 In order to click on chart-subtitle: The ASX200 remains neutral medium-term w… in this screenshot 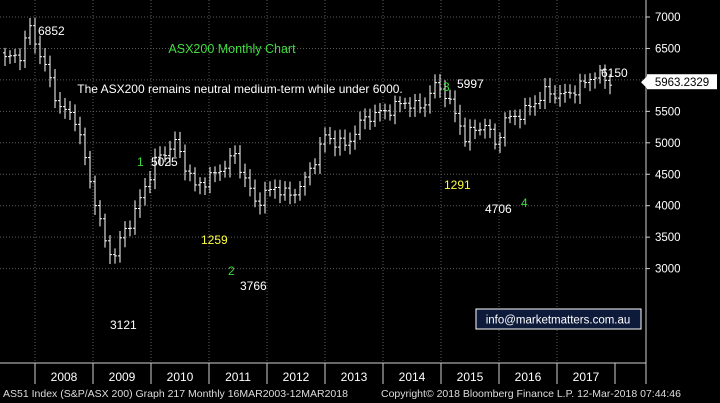, I will do `click(240, 89)`.